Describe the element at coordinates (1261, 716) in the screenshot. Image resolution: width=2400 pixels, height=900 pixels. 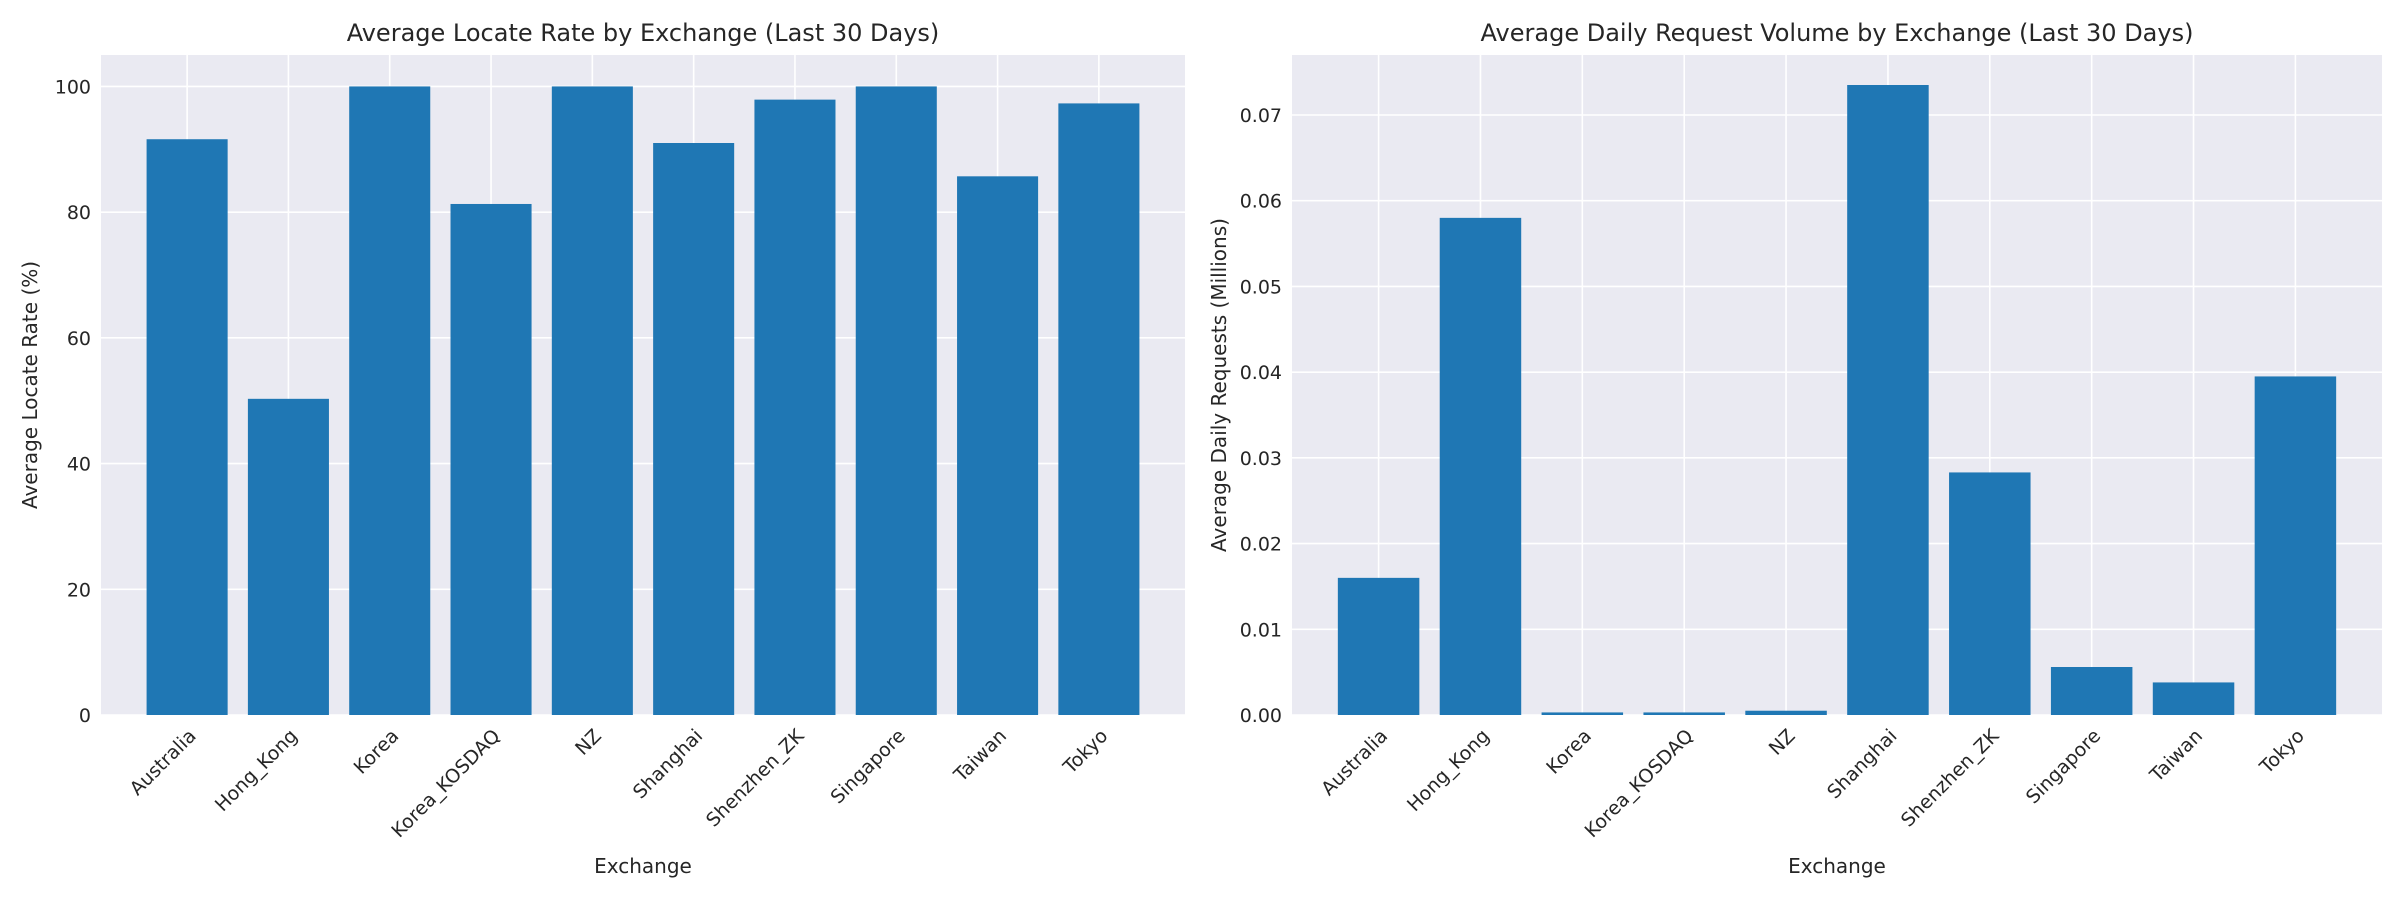
I see `y-tick-label: 0.00` at that location.